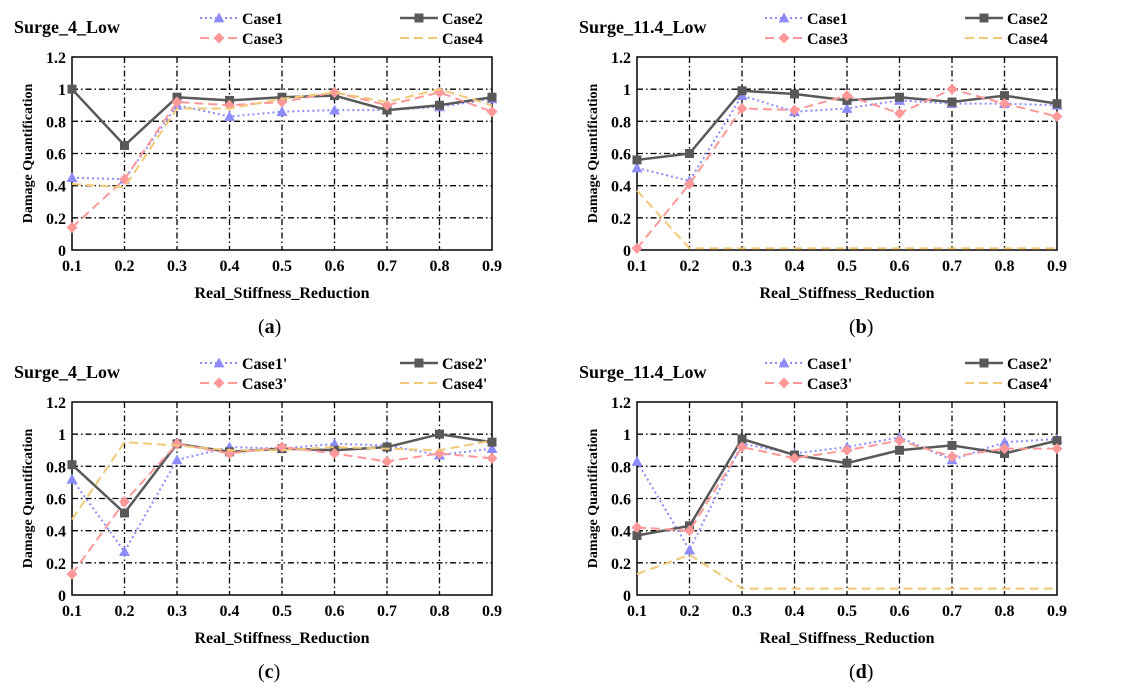 The image size is (1130, 691). I want to click on x-tick-label: 0.3, so click(742, 266).